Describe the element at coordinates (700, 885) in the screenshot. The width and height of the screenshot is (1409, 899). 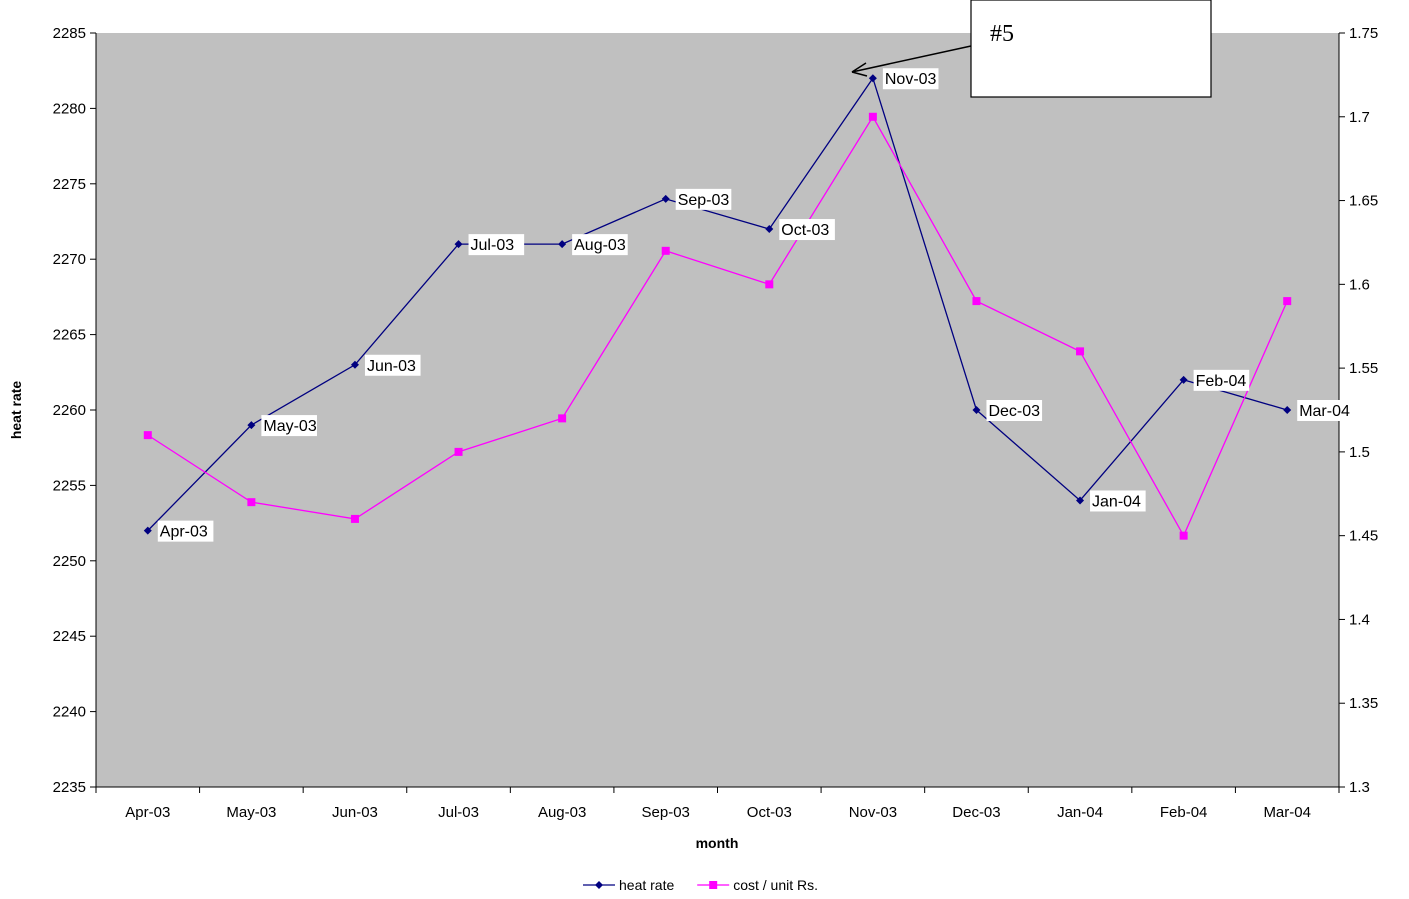
I see `legend: heat rate cost / unit Rs.` at that location.